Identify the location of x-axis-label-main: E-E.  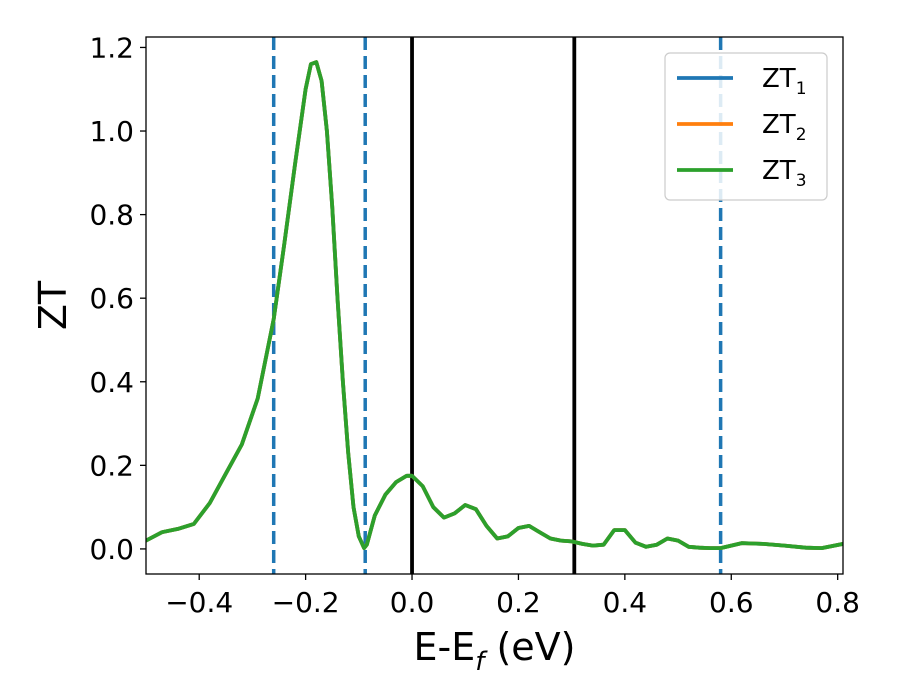
(445, 647).